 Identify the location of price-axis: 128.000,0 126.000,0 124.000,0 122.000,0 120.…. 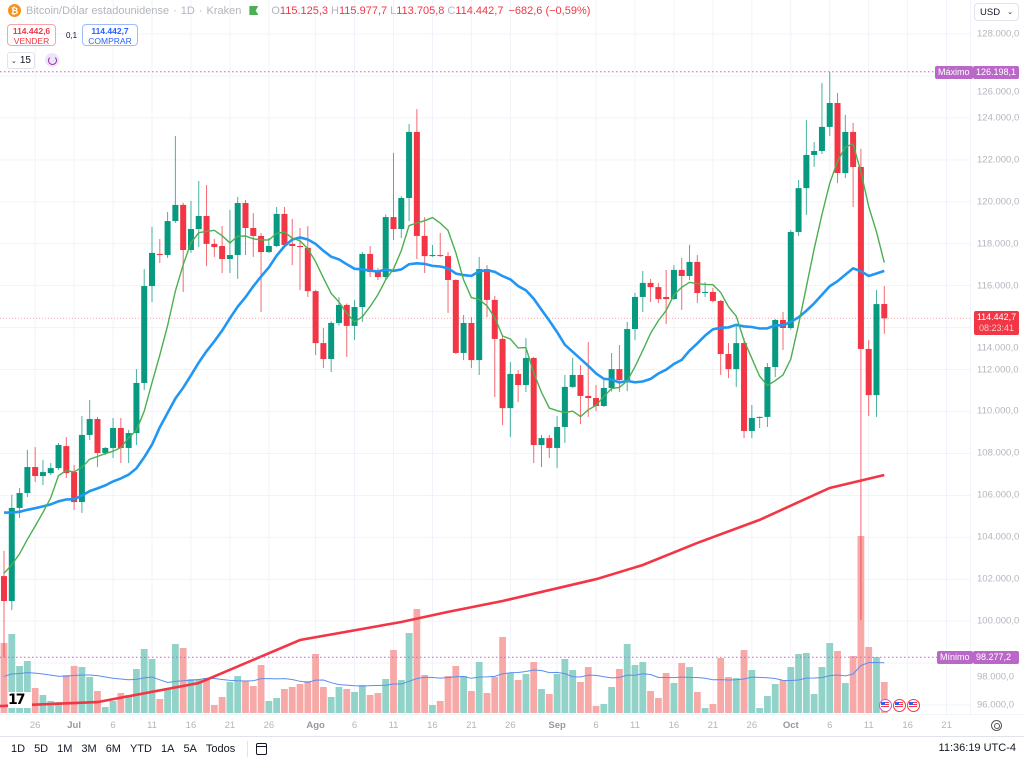
(997, 357).